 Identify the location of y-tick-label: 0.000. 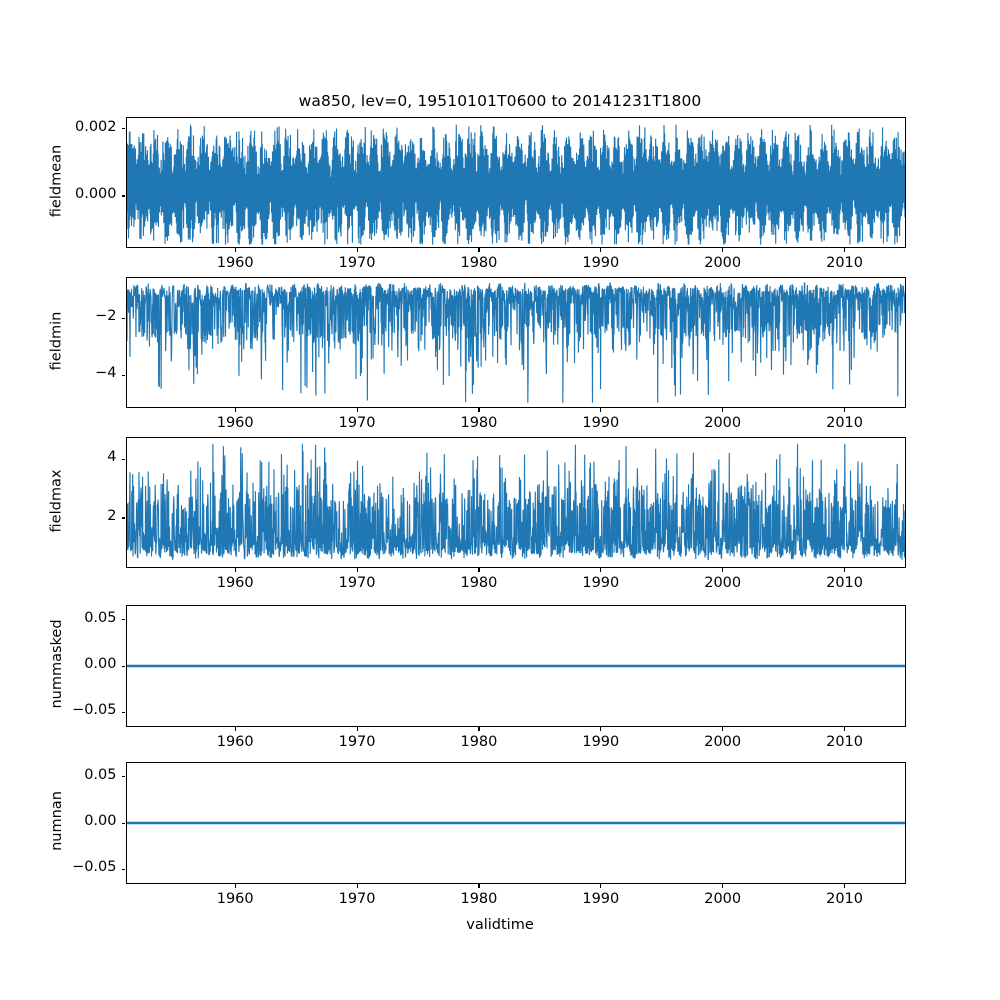
(95, 193).